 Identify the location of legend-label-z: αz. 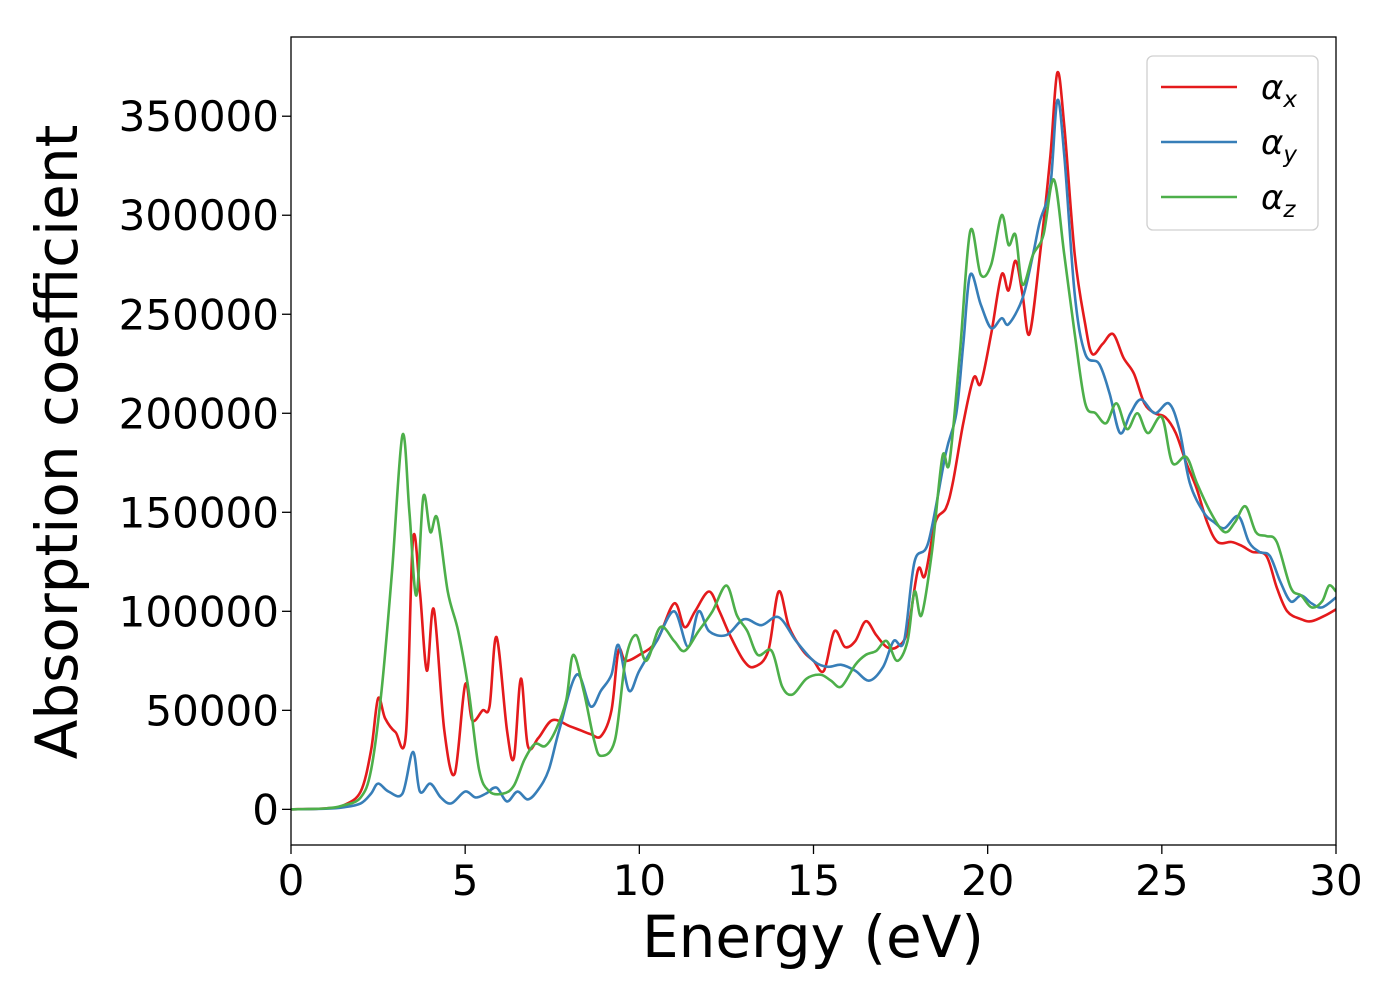
(1278, 200).